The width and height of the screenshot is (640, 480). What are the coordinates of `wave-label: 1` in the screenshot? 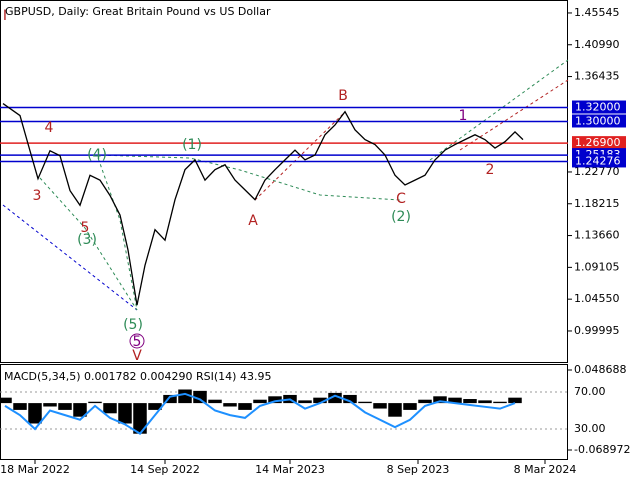 It's located at (463, 116).